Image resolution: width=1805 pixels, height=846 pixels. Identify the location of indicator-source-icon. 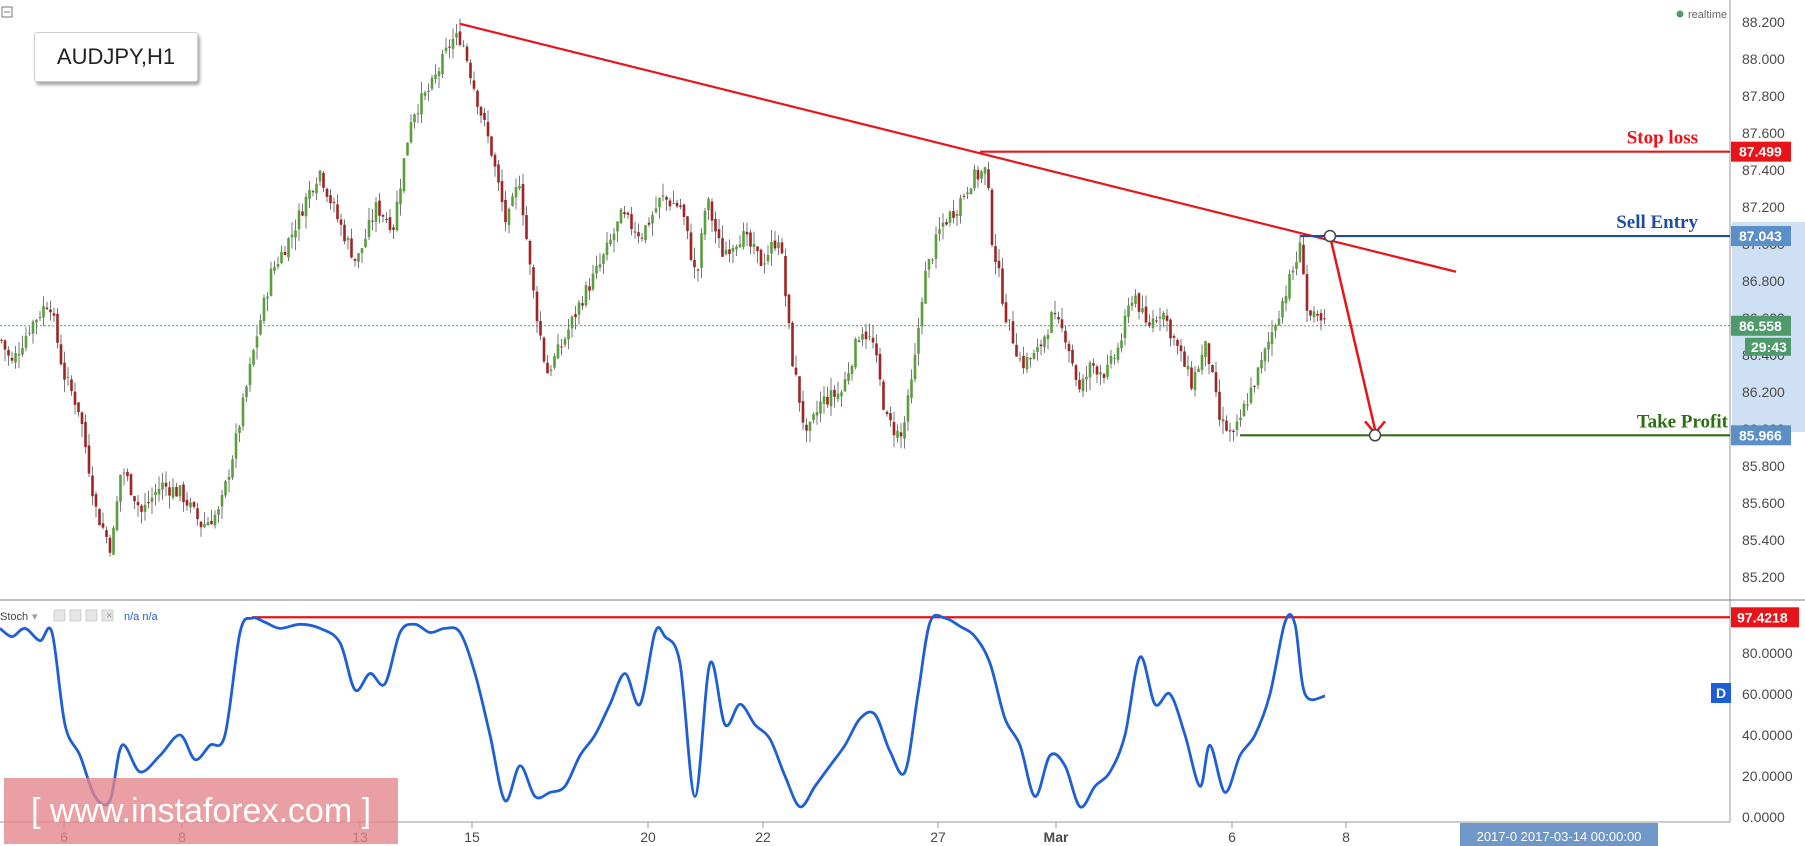
(75, 615).